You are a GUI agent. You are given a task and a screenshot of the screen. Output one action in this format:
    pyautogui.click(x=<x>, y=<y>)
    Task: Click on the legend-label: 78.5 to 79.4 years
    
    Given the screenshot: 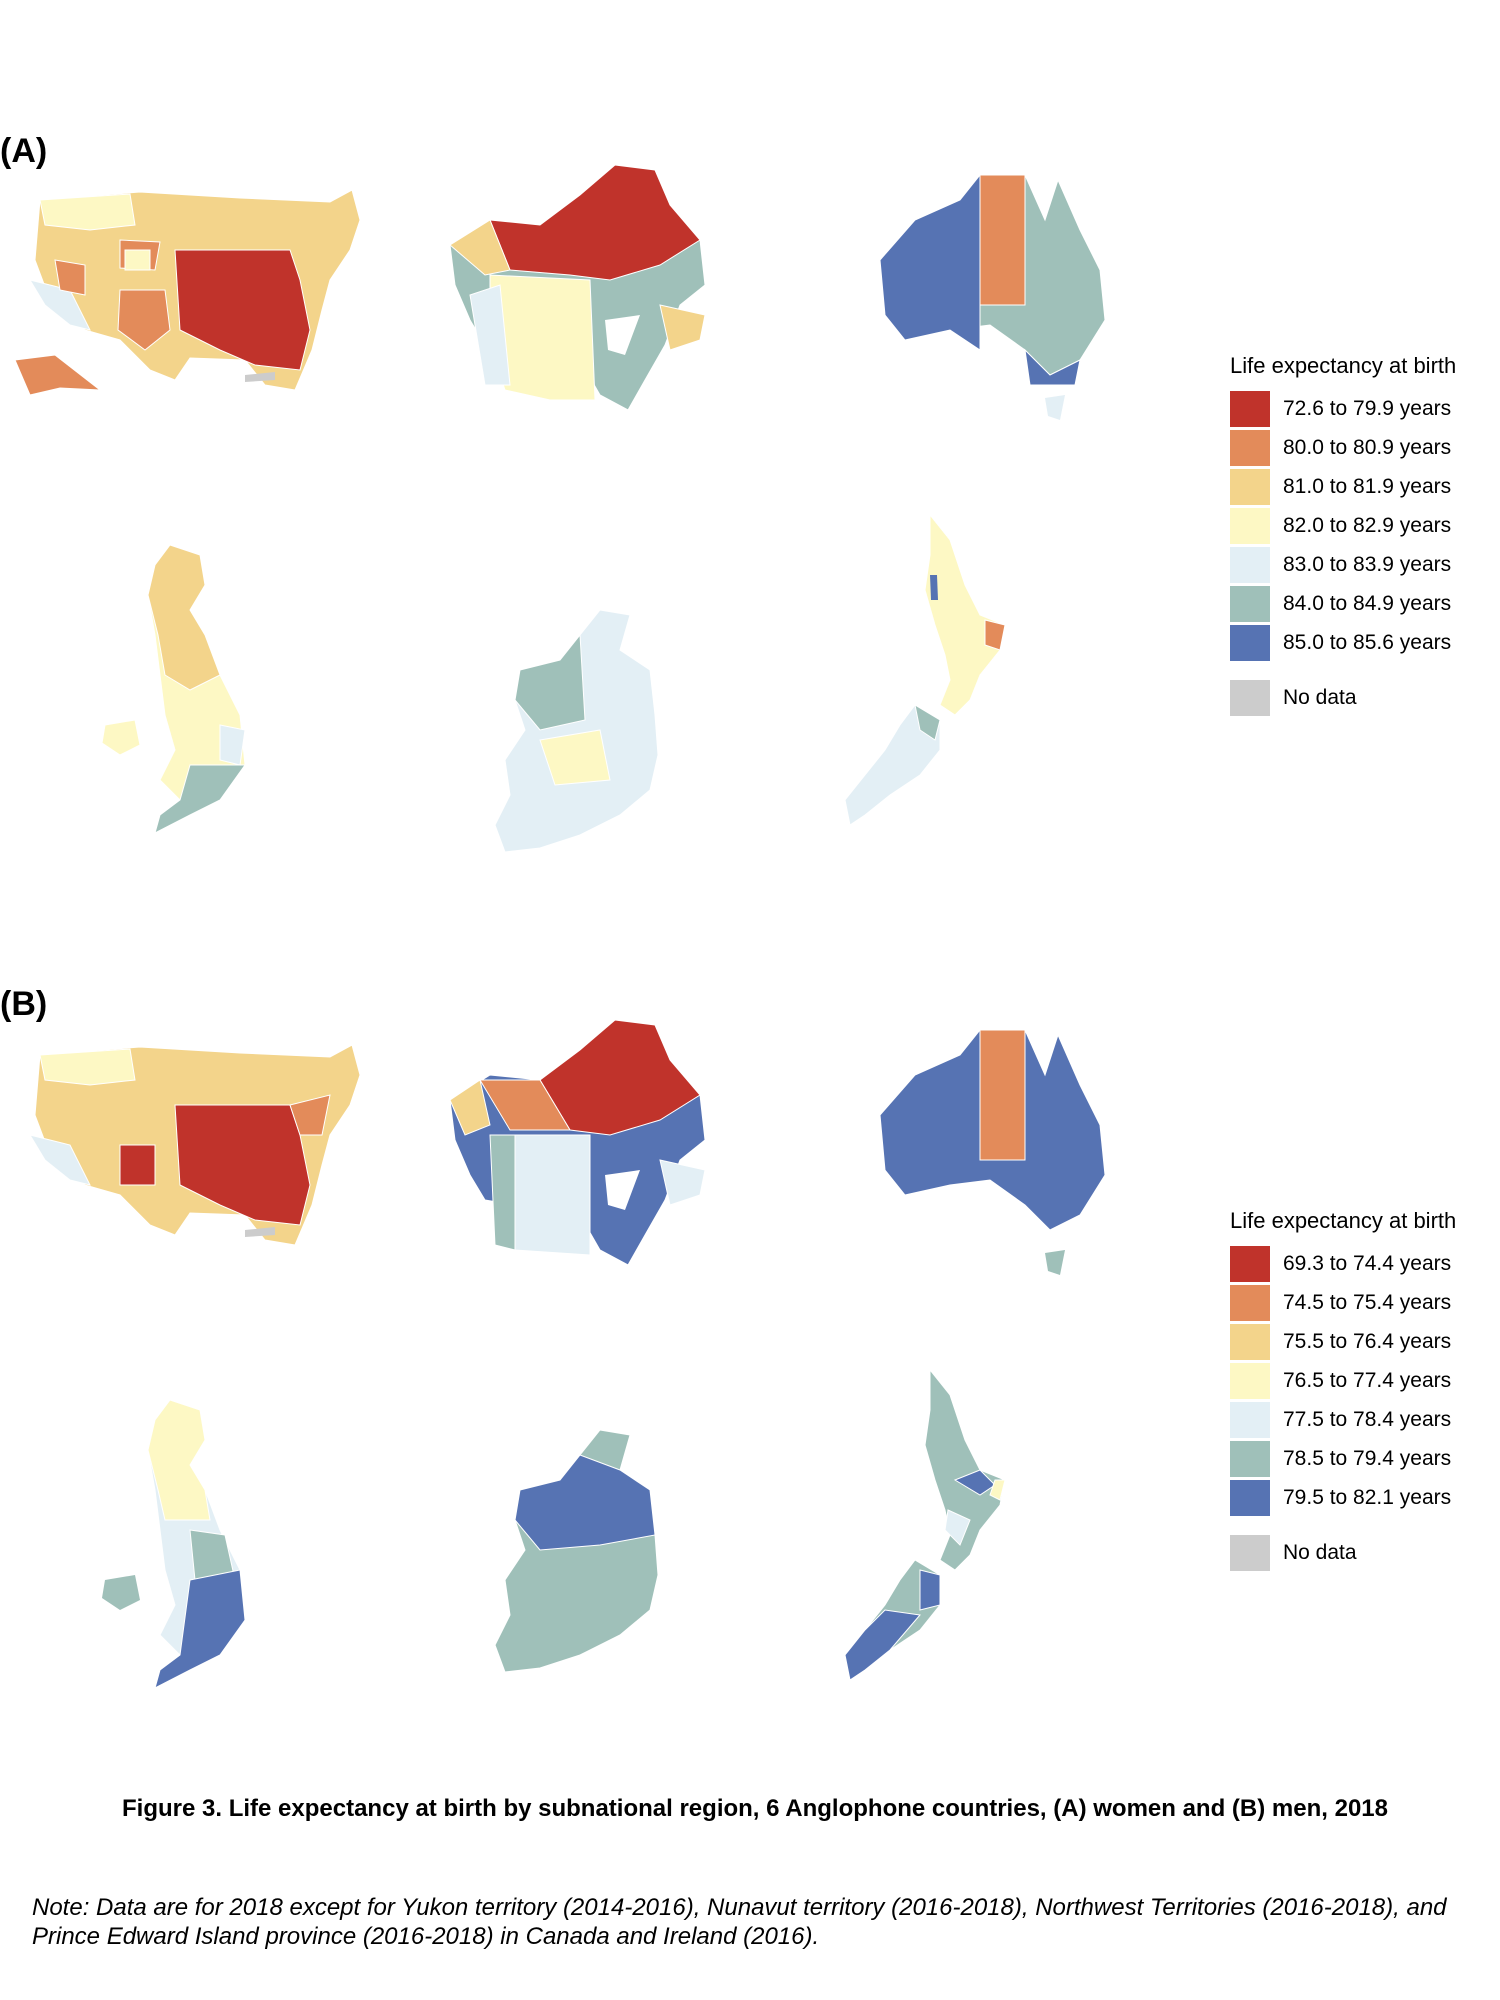 What is the action you would take?
    pyautogui.click(x=1367, y=1458)
    